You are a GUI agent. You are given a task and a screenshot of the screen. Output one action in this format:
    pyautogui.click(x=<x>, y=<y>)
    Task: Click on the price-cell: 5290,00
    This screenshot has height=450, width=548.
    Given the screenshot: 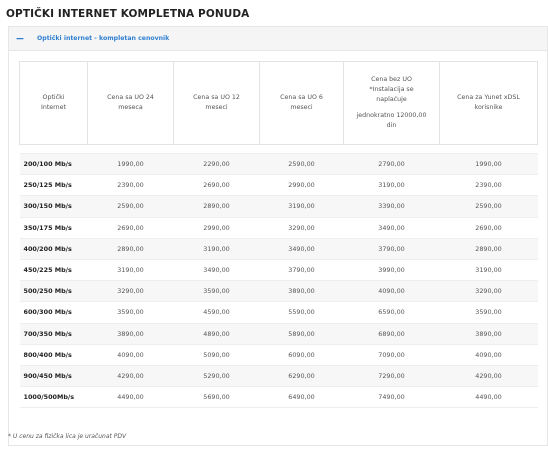 What is the action you would take?
    pyautogui.click(x=216, y=376)
    